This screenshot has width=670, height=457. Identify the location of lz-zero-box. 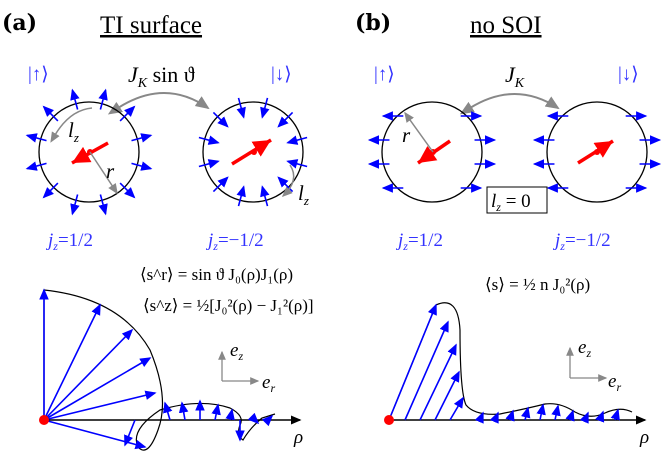
(517, 200).